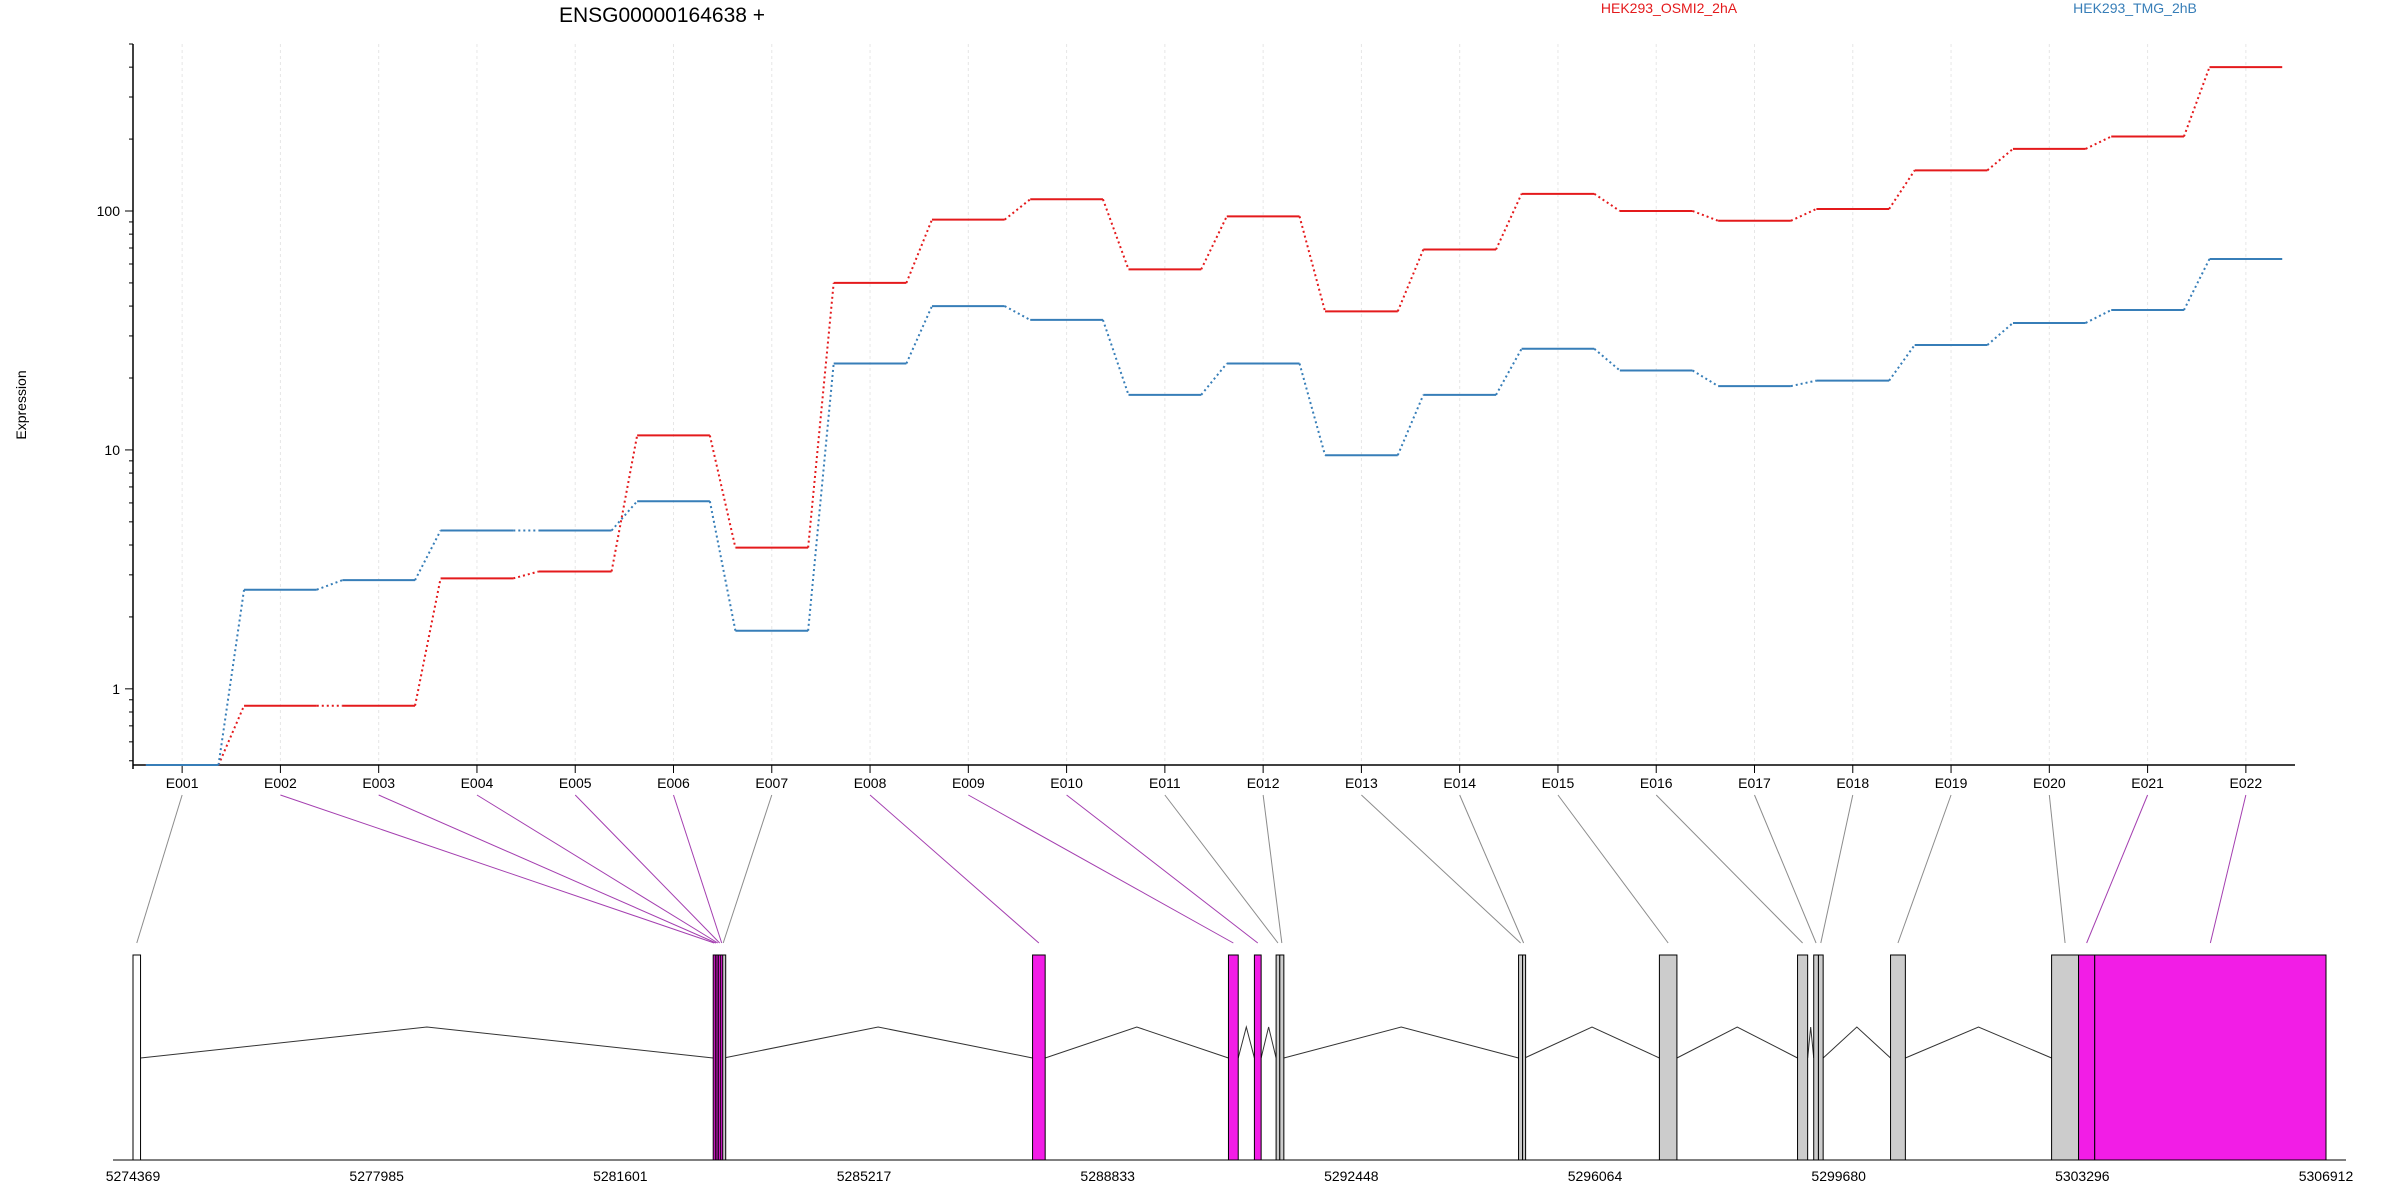 The height and width of the screenshot is (1200, 2400). What do you see at coordinates (2326, 1176) in the screenshot?
I see `coordinate-label: 5306912` at bounding box center [2326, 1176].